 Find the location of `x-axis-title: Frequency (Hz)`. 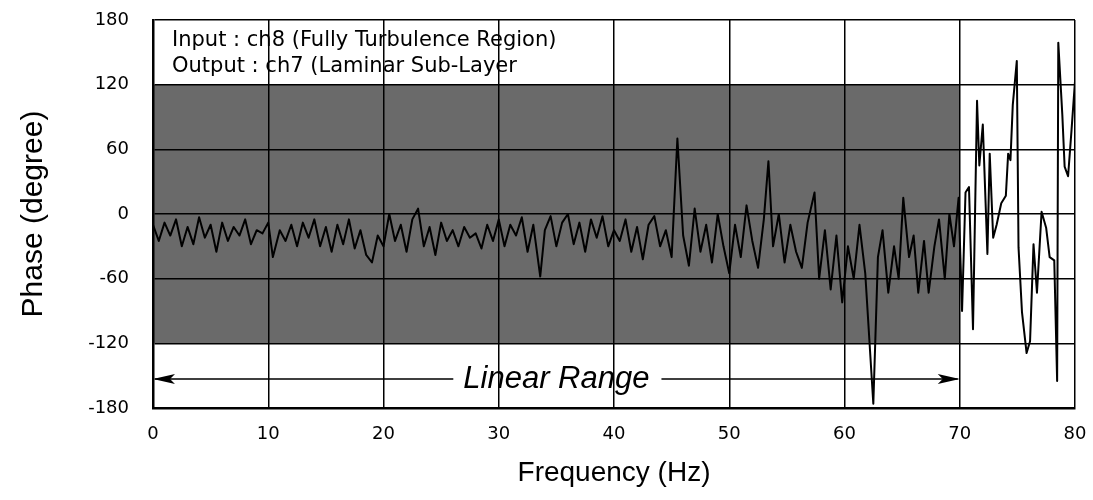

x-axis-title: Frequency (Hz) is located at coordinates (614, 471).